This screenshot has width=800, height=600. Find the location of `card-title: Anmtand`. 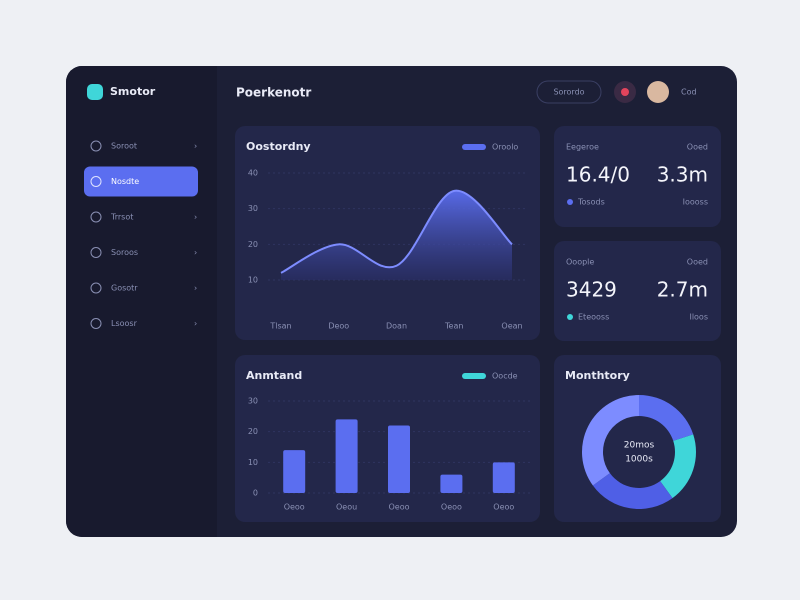

card-title: Anmtand is located at coordinates (274, 375).